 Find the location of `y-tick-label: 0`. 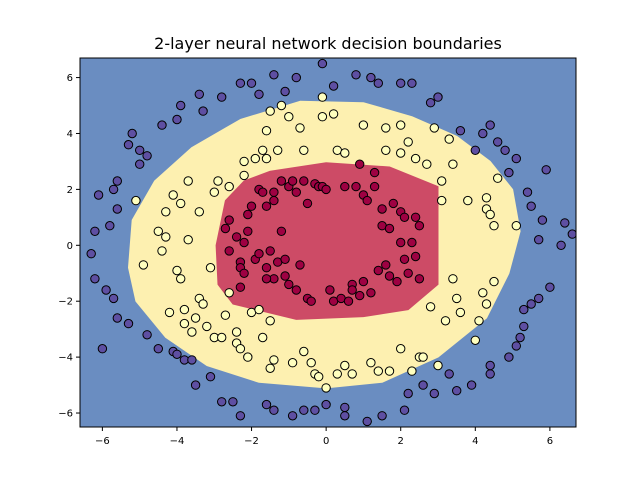

y-tick-label: 0 is located at coordinates (70, 246).